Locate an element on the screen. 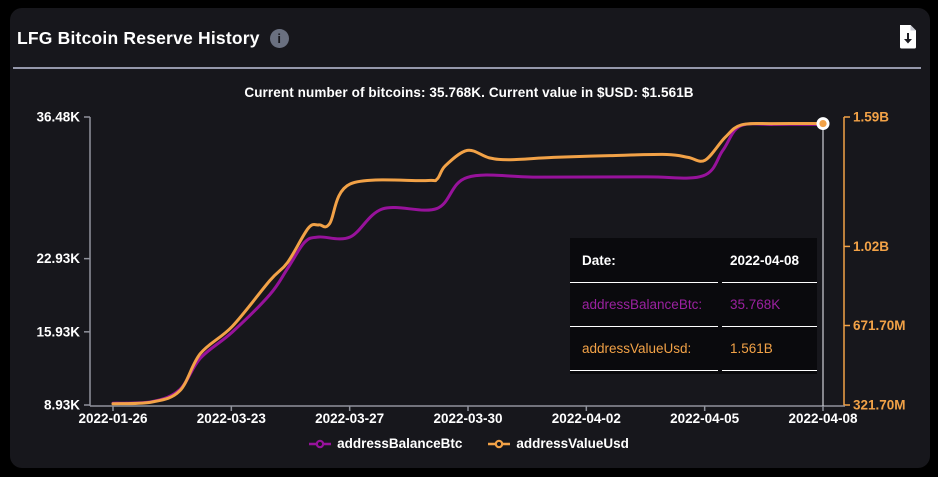 This screenshot has height=477, width=938. axis-tick-label: 8.93K is located at coordinates (62, 405).